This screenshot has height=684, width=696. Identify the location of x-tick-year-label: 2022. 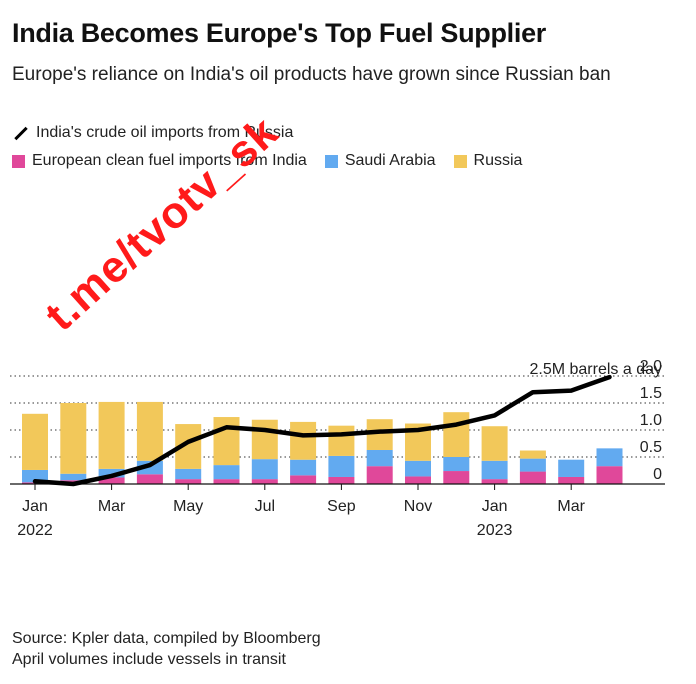
(35, 530).